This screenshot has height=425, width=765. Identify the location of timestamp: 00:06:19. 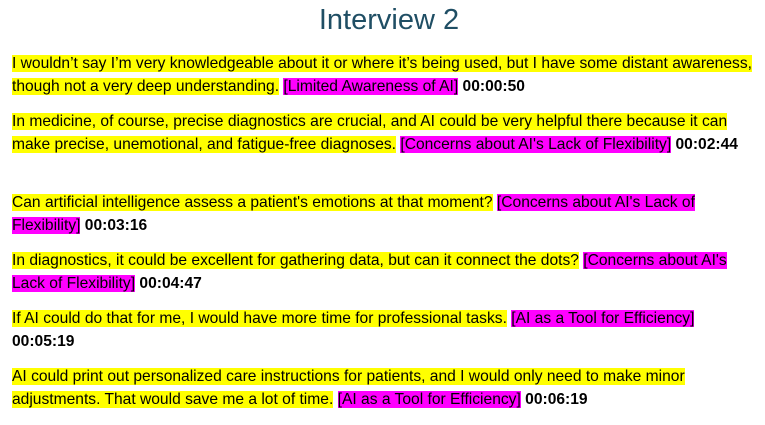
(556, 399).